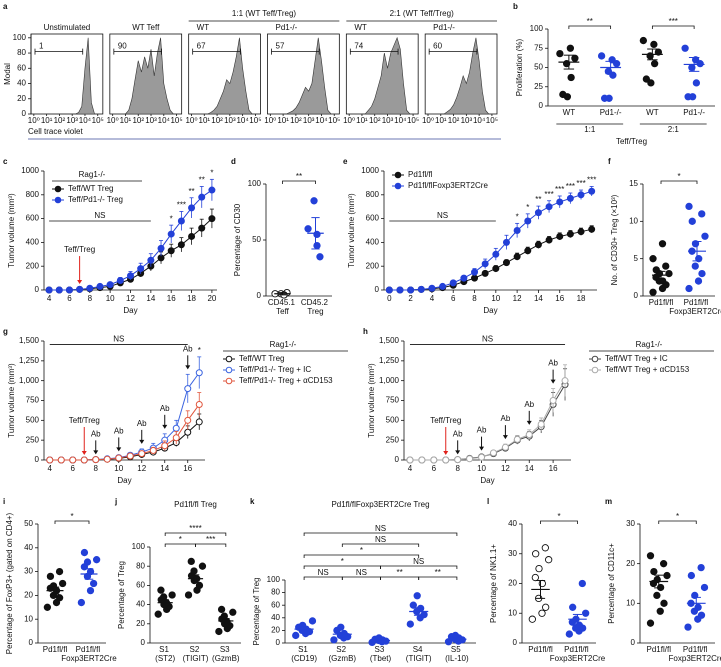 The image size is (721, 667). Describe the element at coordinates (375, 120) in the screenshot. I see `x-tick-label: 10²` at that location.